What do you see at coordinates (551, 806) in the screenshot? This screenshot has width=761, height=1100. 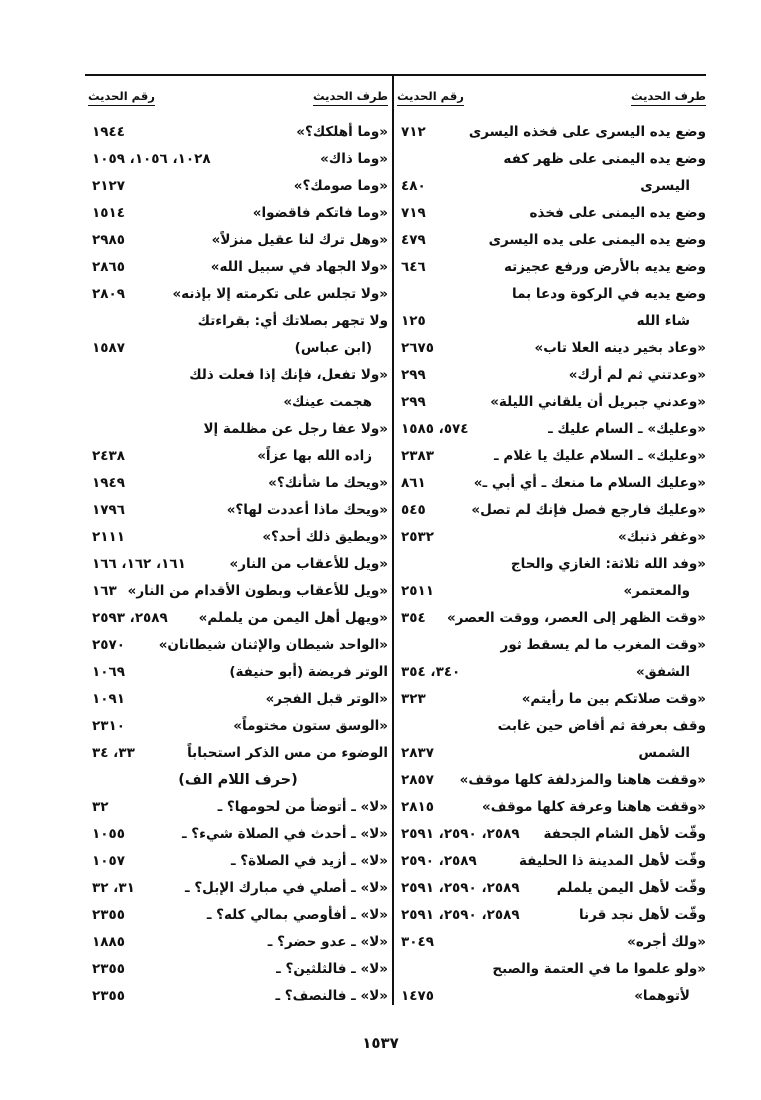 I see `index-entry-line: «وقفت هاهنا وعرفة كلها موقف» ٢٨١٥` at bounding box center [551, 806].